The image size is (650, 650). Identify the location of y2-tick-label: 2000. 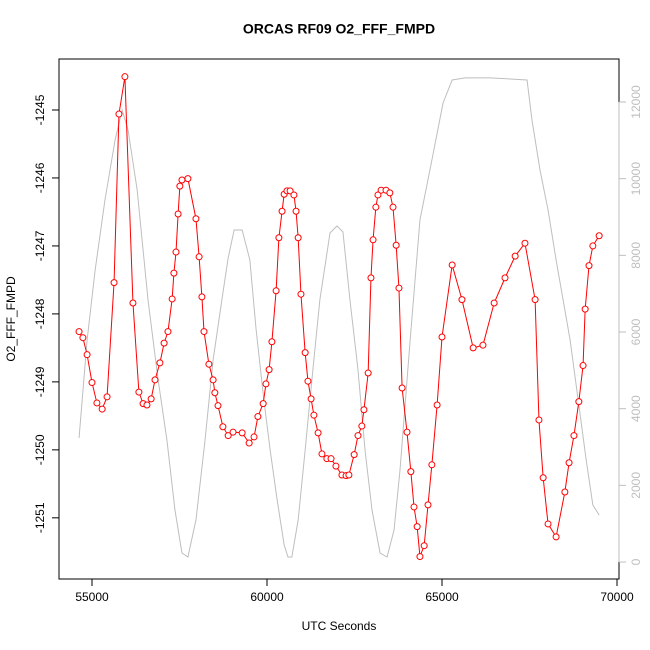
(636, 485).